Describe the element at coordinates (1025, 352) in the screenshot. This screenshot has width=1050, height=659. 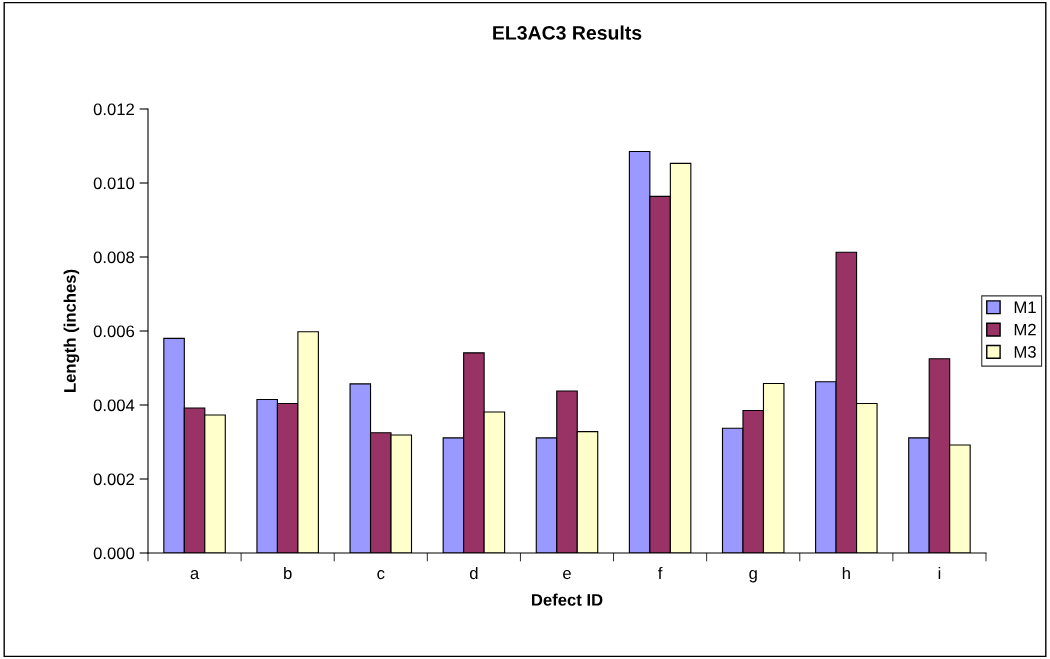
I see `legend-label: M3` at that location.